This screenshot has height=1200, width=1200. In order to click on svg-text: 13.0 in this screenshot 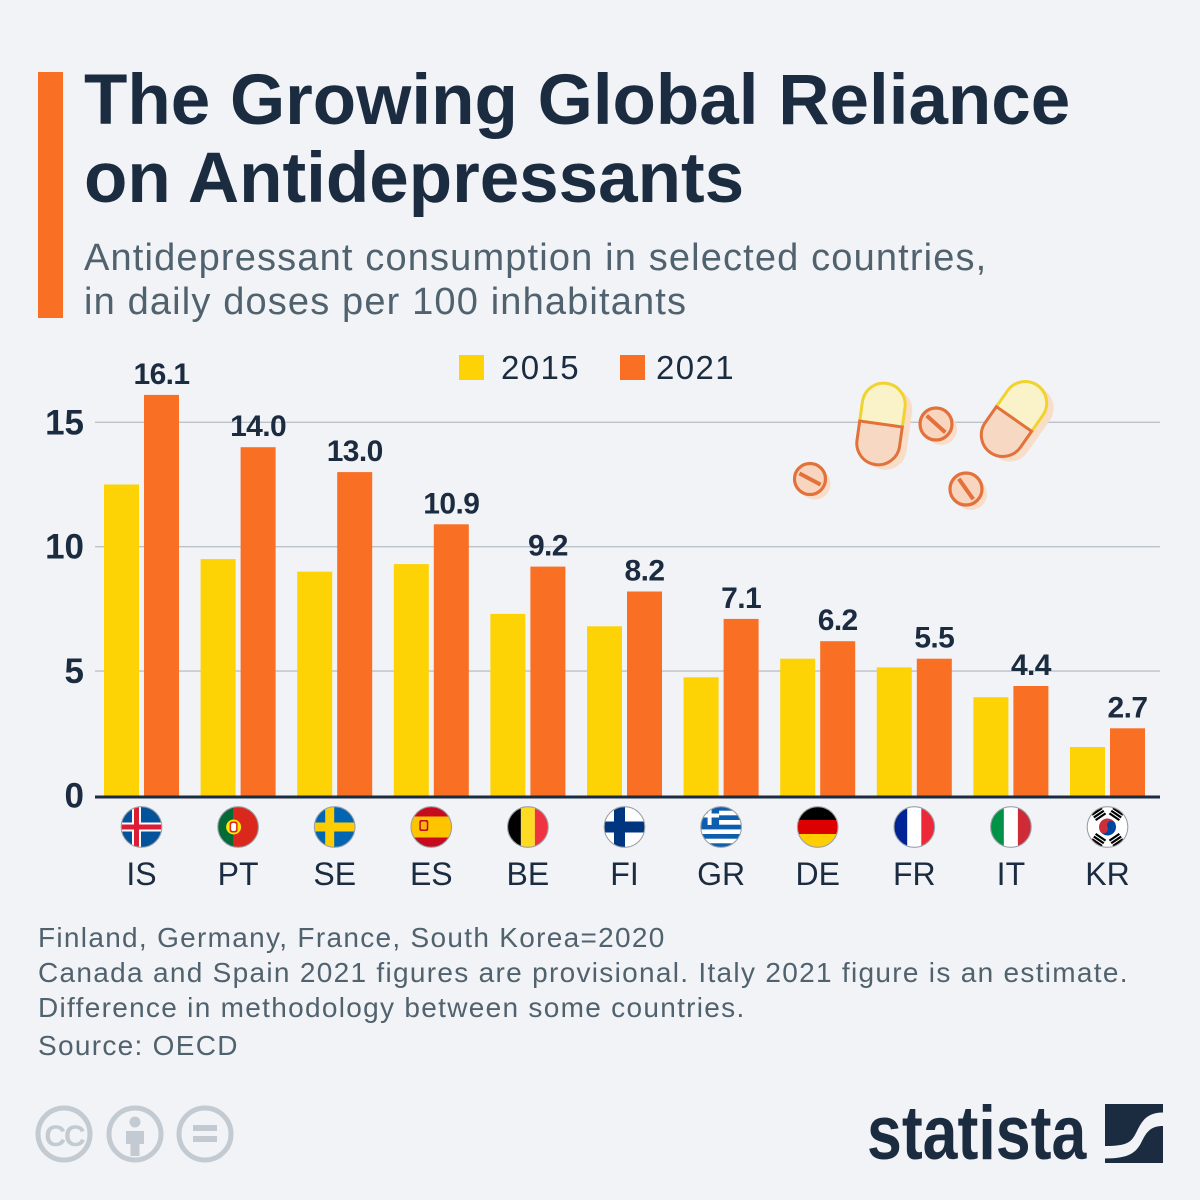, I will do `click(355, 451)`.